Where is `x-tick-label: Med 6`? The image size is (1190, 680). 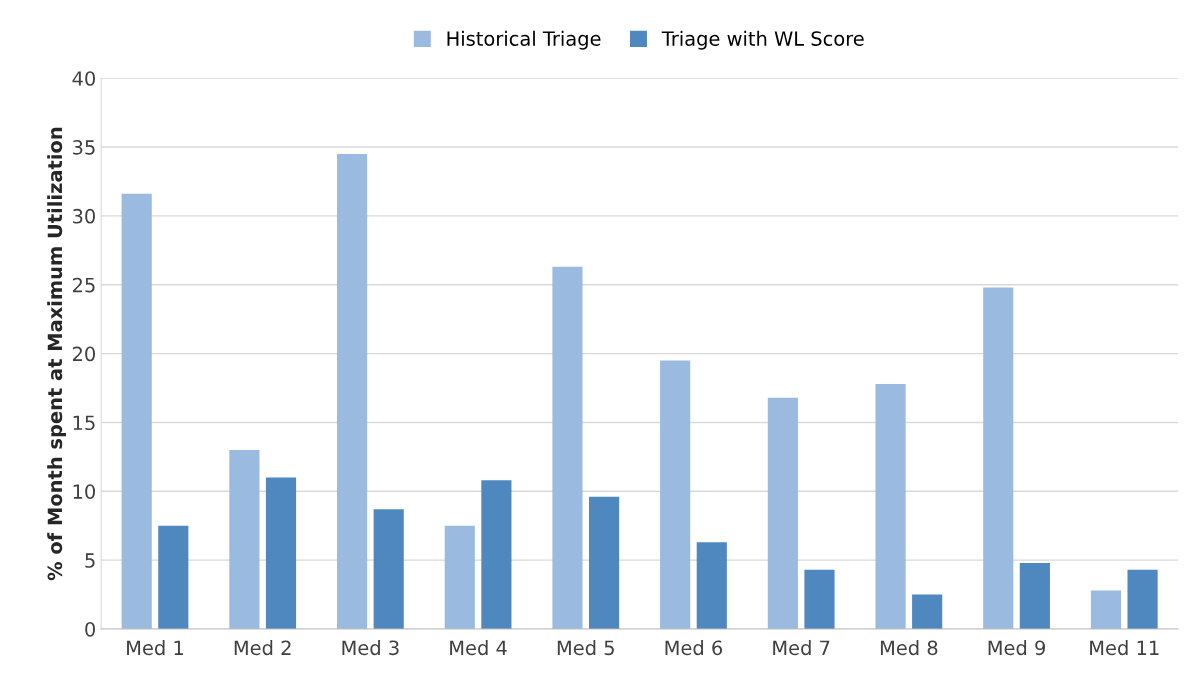 x-tick-label: Med 6 is located at coordinates (694, 648).